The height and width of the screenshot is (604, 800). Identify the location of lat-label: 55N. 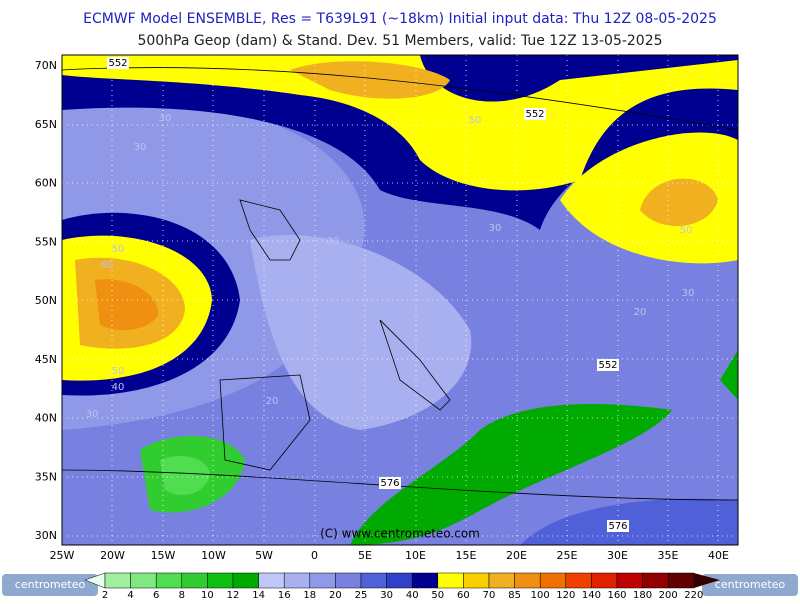
(46, 241).